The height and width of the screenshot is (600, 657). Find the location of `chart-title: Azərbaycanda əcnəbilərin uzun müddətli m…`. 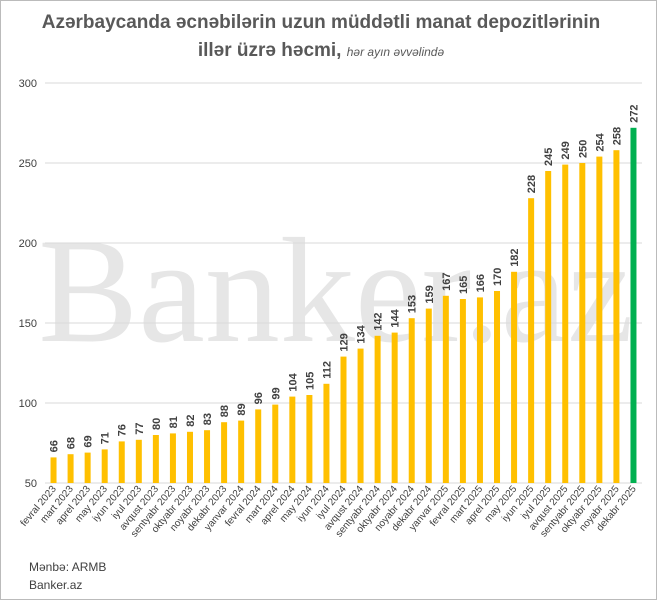

chart-title: Azərbaycanda əcnəbilərin uzun müddətli m… is located at coordinates (321, 36).